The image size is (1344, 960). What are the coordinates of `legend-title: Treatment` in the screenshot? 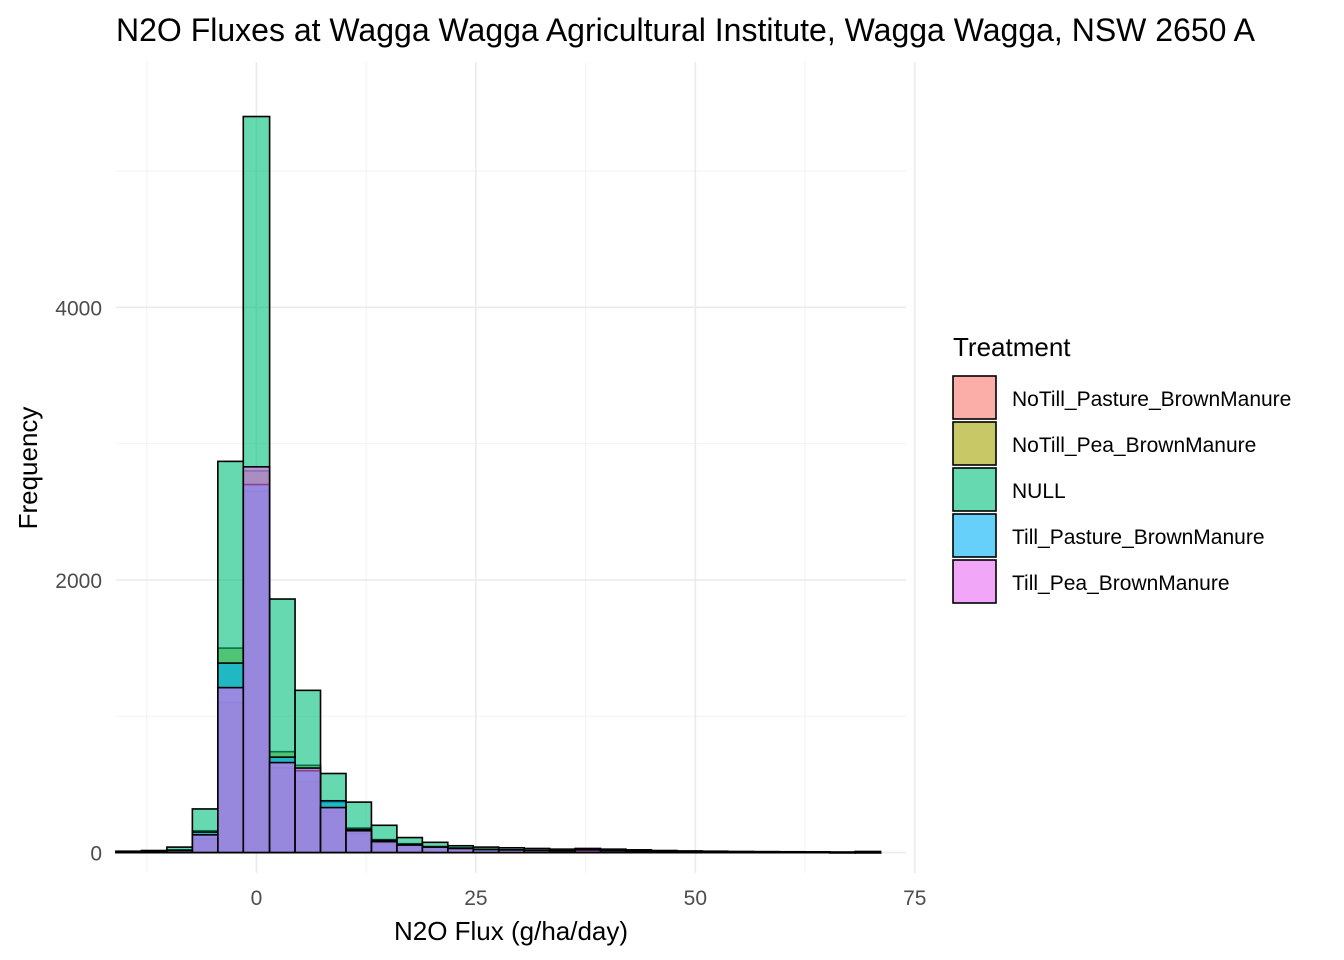 It's located at (1012, 347).